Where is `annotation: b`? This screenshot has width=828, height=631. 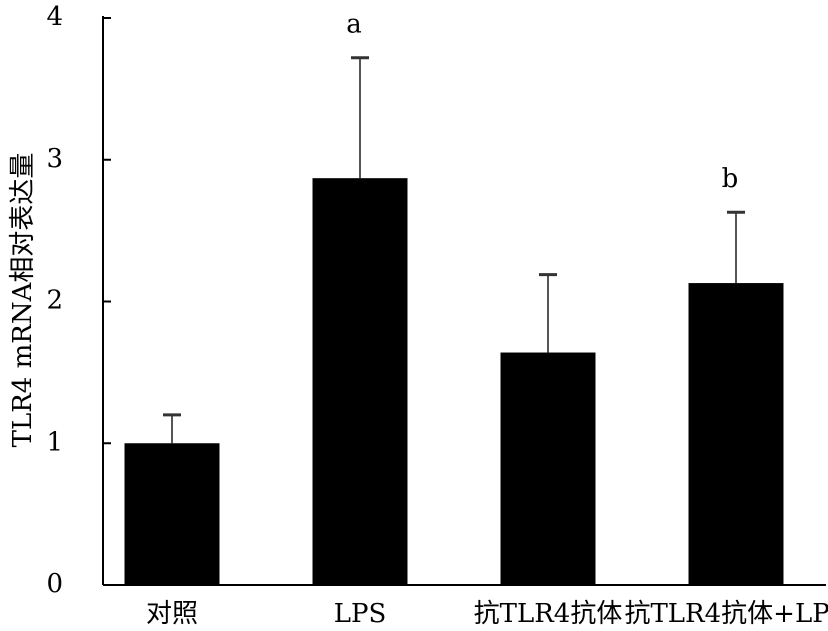 annotation: b is located at coordinates (730, 179).